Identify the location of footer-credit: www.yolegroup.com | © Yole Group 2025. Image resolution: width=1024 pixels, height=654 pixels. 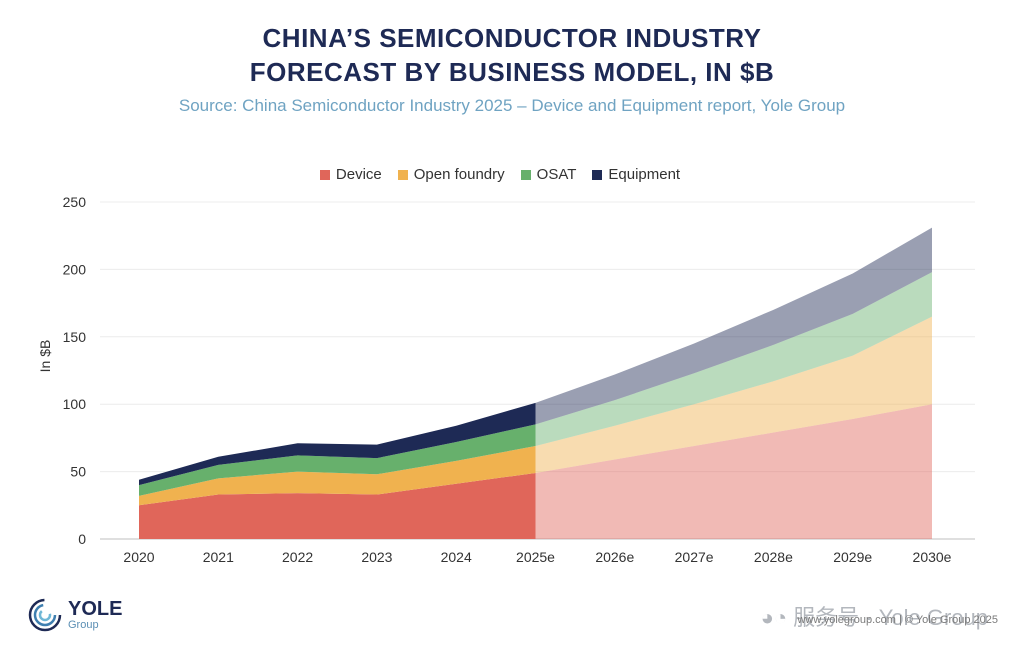
(897, 620).